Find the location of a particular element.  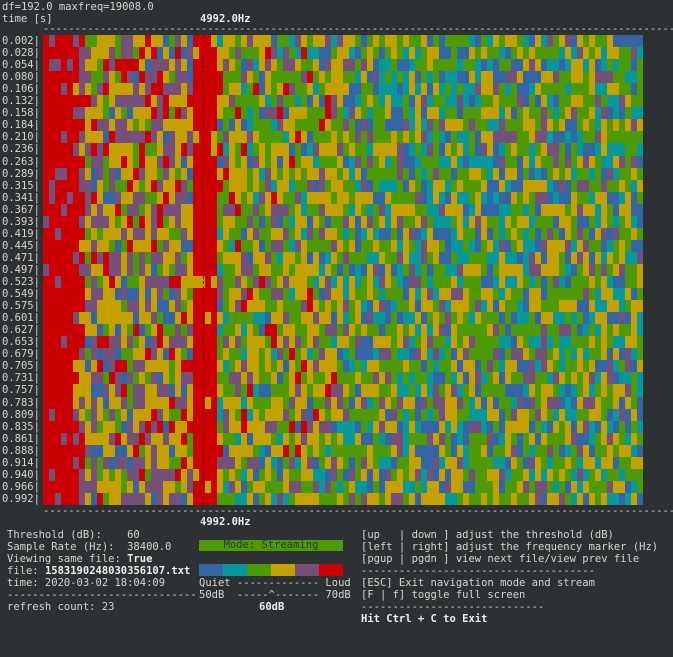

freq-marker-line is located at coordinates (204, 270).